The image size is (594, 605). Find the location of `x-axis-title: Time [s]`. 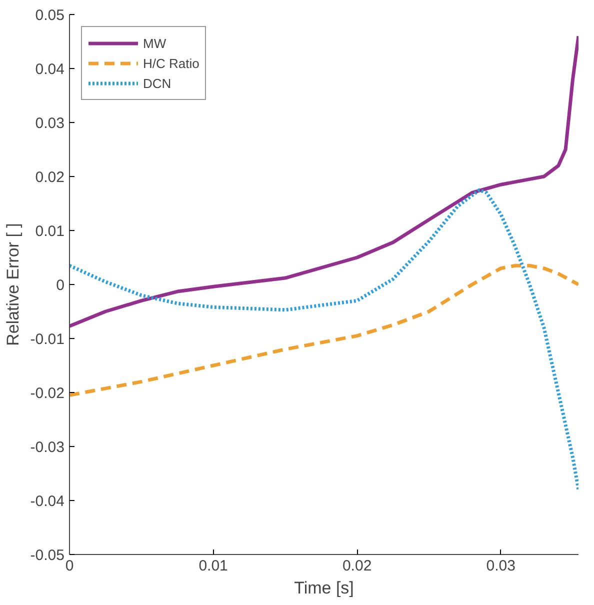

x-axis-title: Time [s] is located at coordinates (324, 588).